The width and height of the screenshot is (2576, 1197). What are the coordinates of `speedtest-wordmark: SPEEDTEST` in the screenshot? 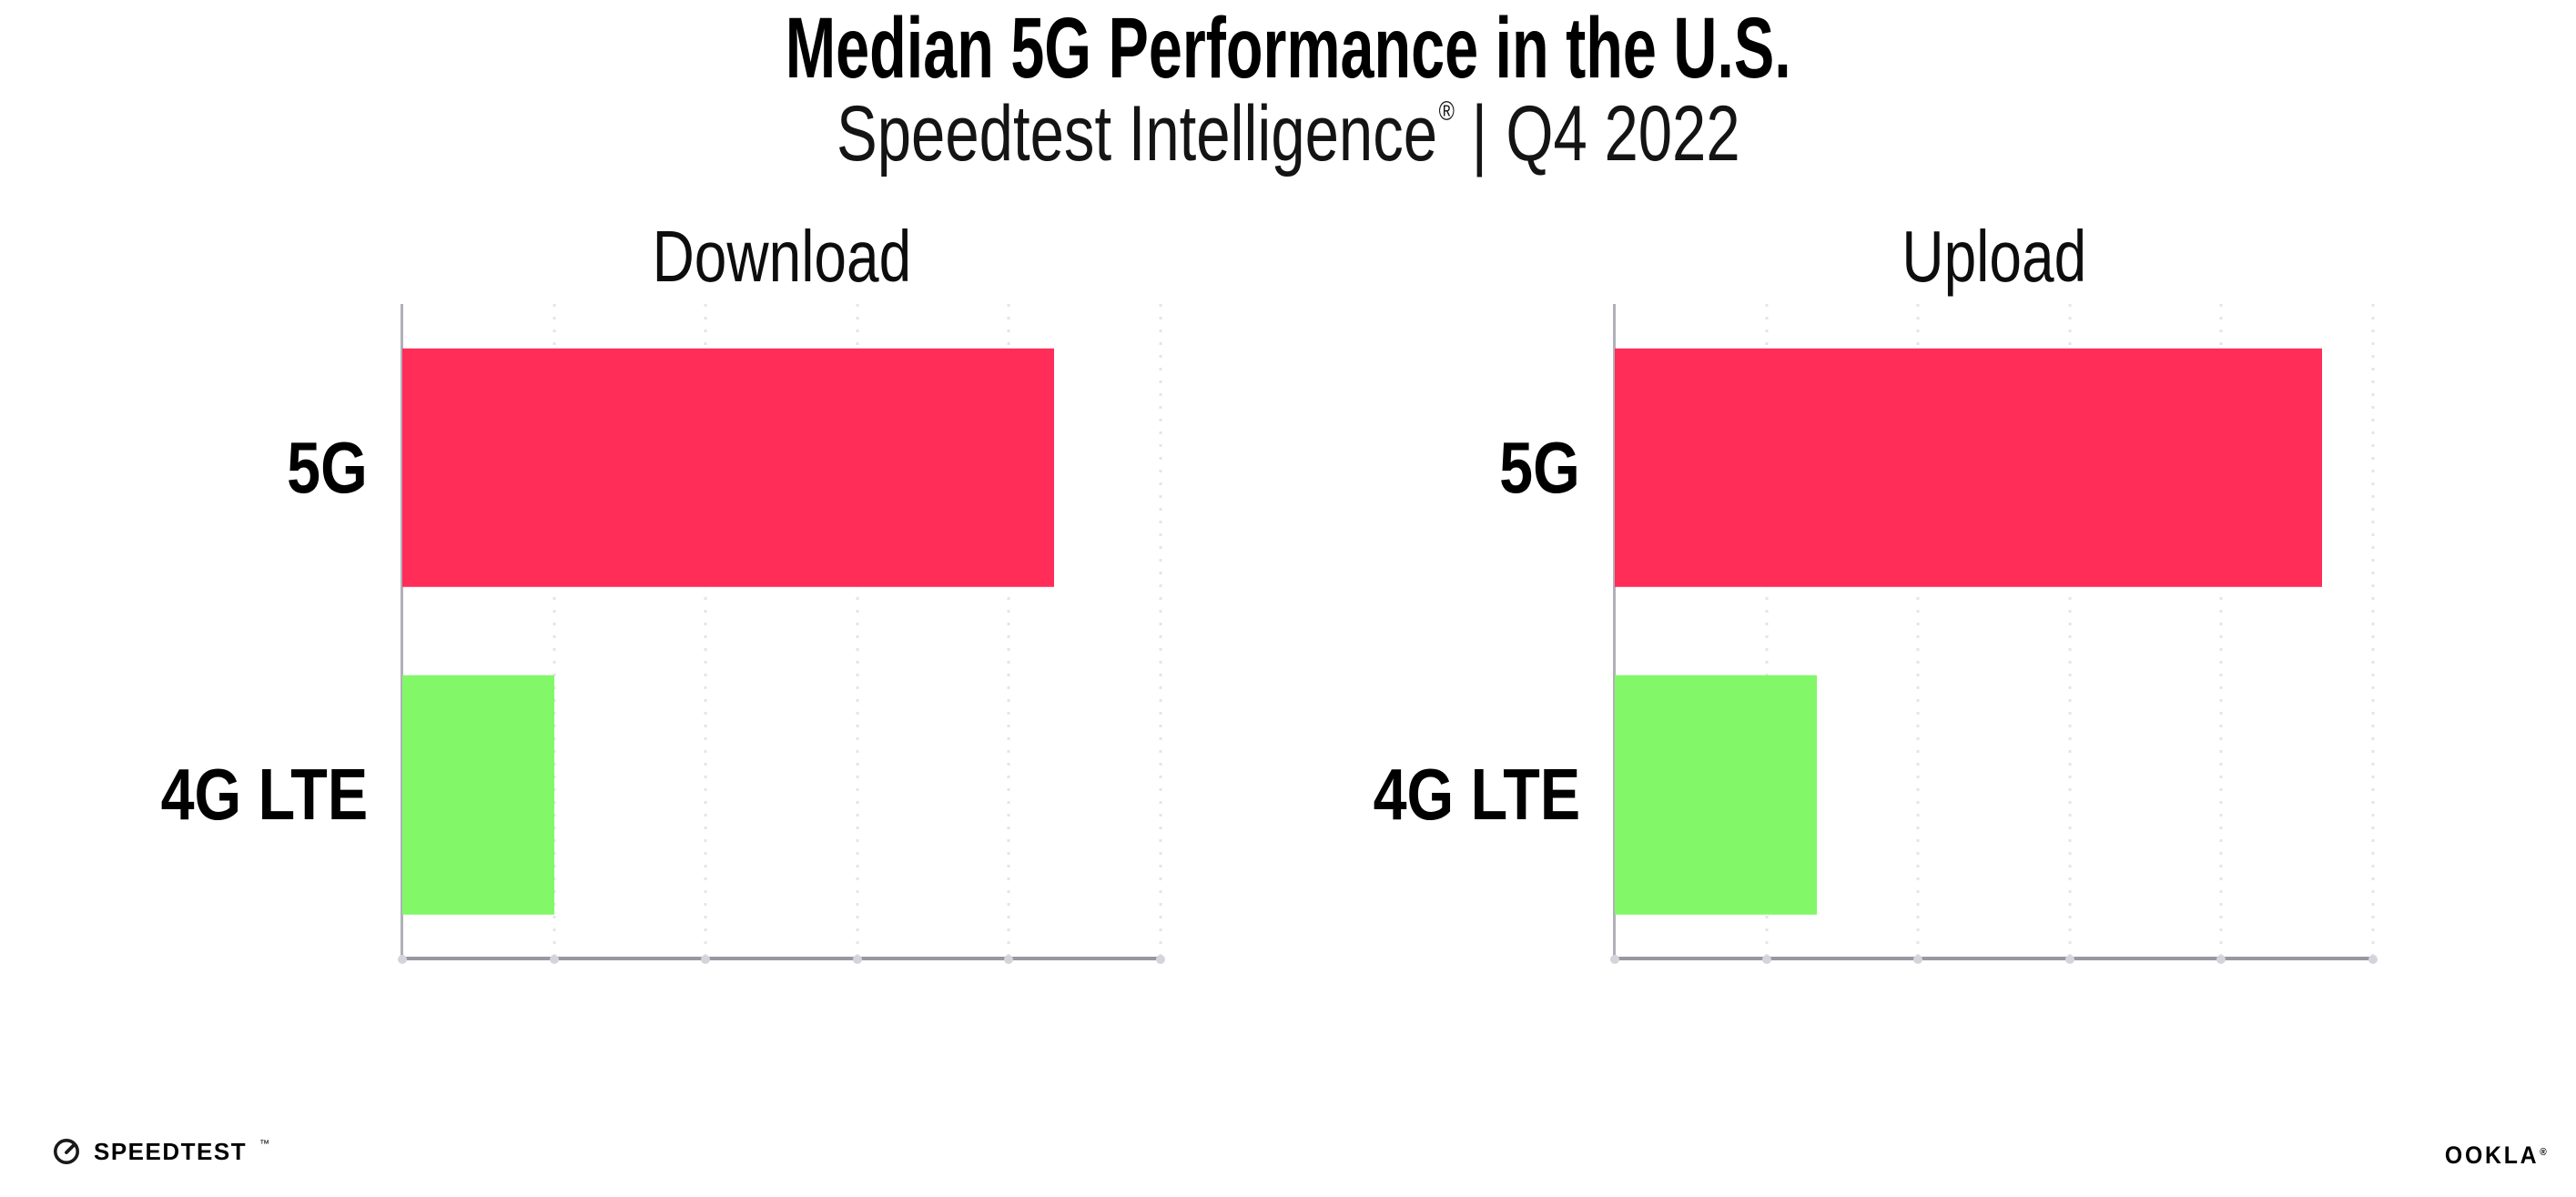 It's located at (171, 1151).